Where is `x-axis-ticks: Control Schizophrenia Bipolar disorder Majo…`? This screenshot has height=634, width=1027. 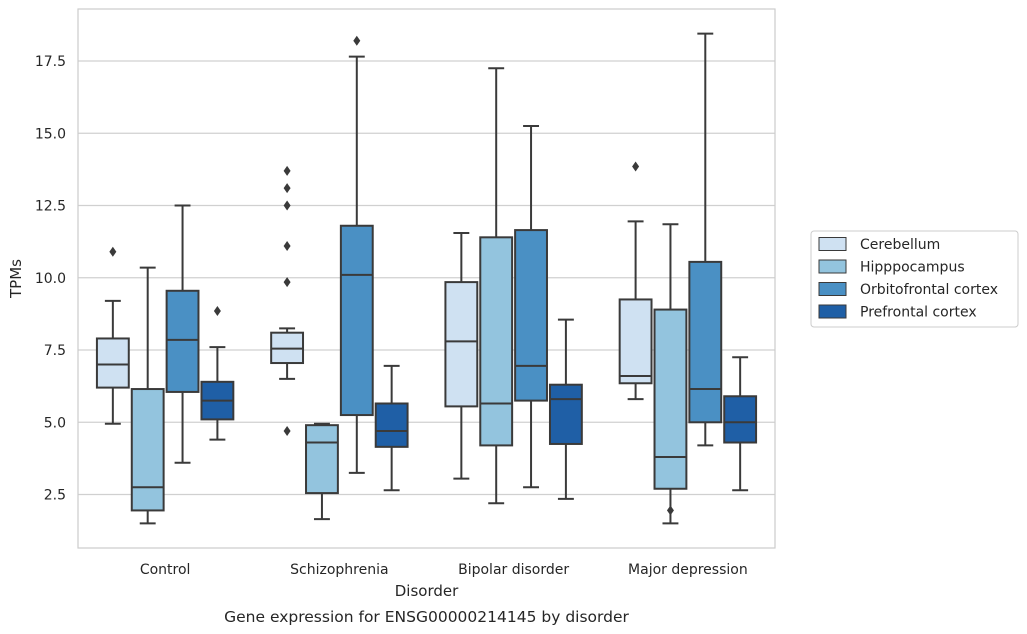
x-axis-ticks: Control Schizophrenia Bipolar disorder Majo… is located at coordinates (444, 570).